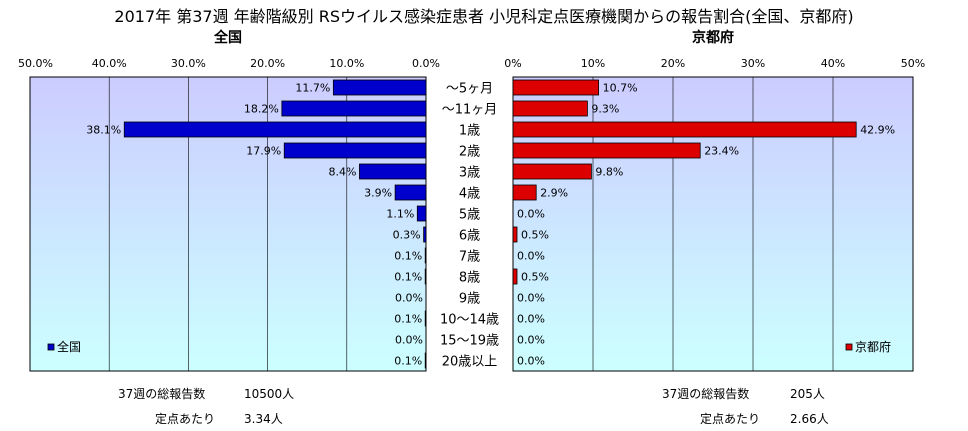  Describe the element at coordinates (673, 63) in the screenshot. I see `right-tick-label: 20%` at that location.